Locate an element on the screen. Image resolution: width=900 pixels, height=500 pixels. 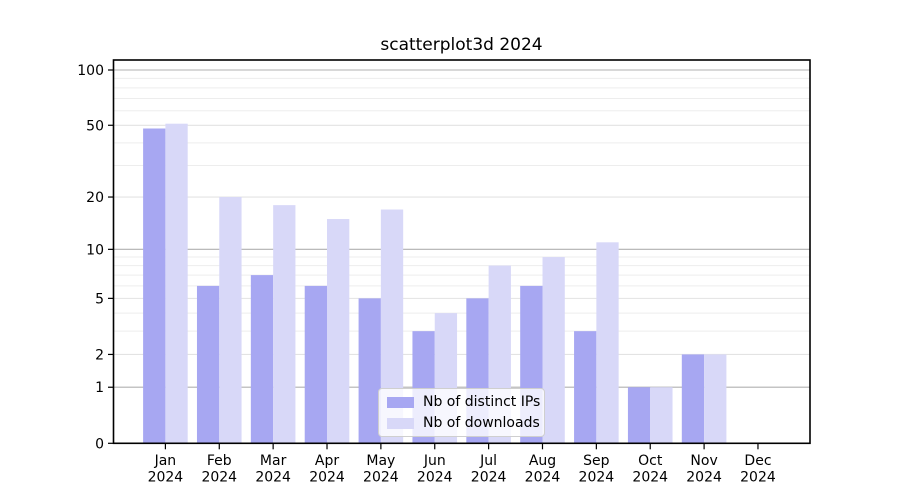
legend: Nb of distinct IPs Nb of downloads is located at coordinates (461, 412).